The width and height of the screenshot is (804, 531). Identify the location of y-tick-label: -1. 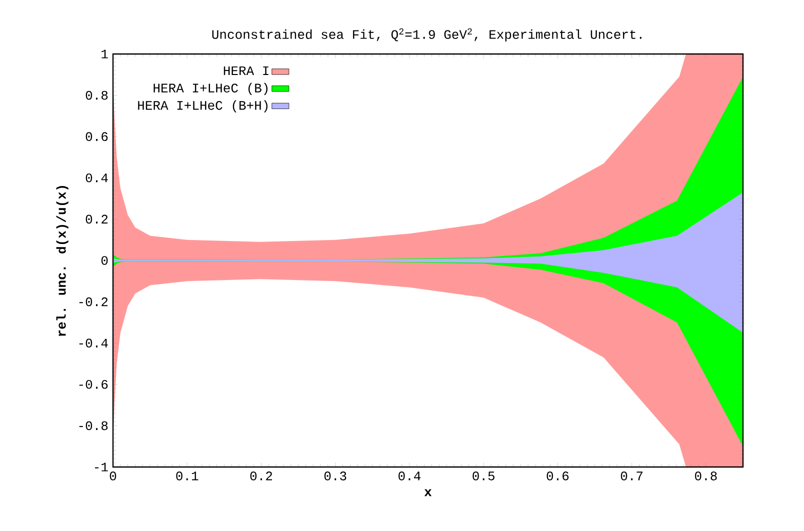
(101, 467).